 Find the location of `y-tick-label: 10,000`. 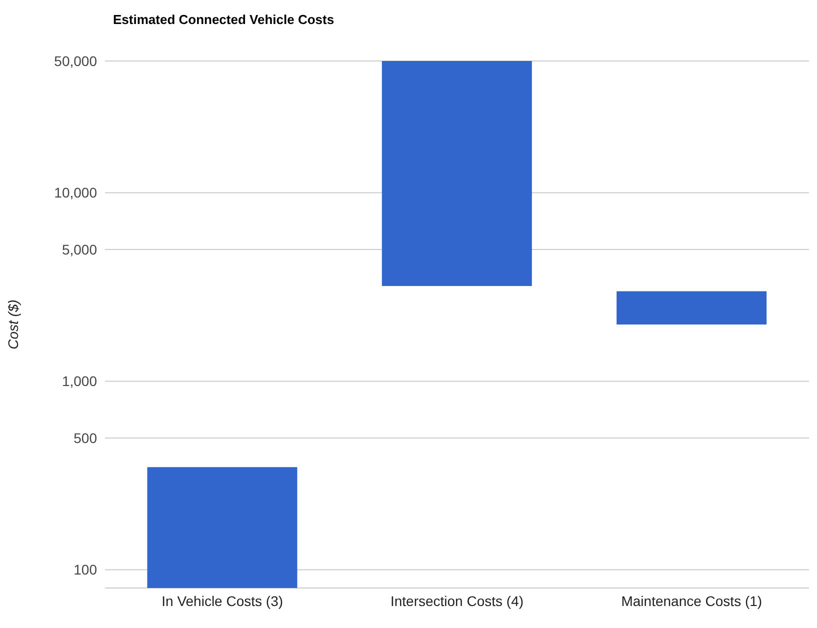

y-tick-label: 10,000 is located at coordinates (76, 192).